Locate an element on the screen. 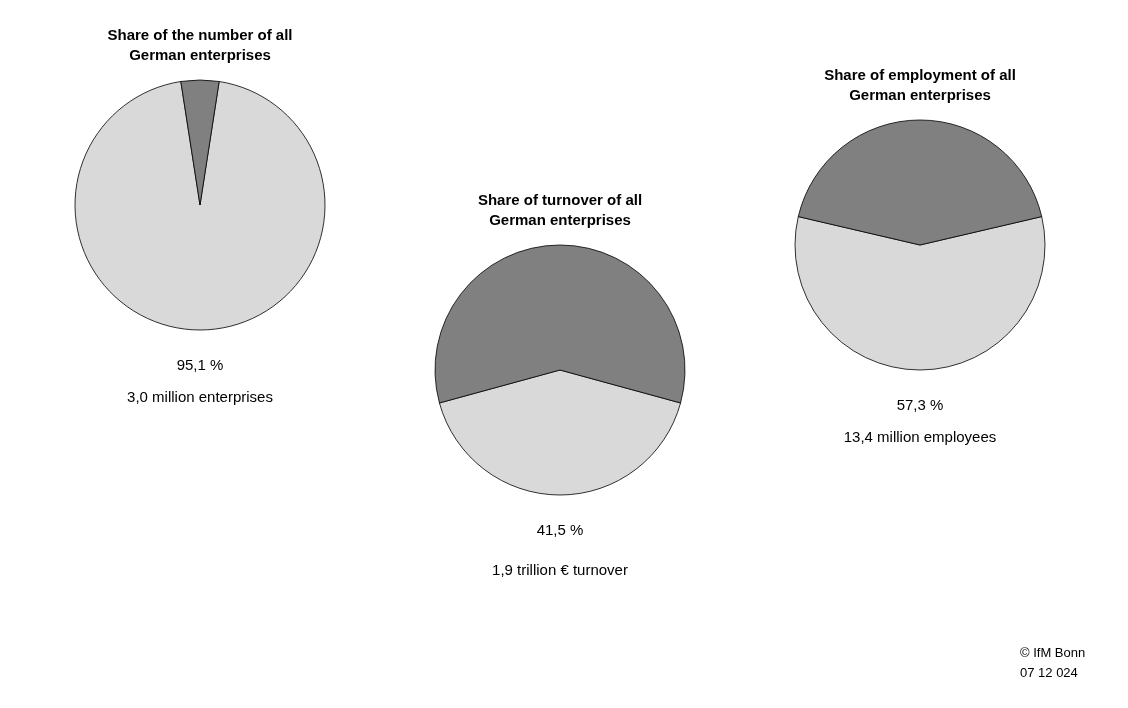 The width and height of the screenshot is (1128, 708). text: 3,0 million enterprises is located at coordinates (200, 396).